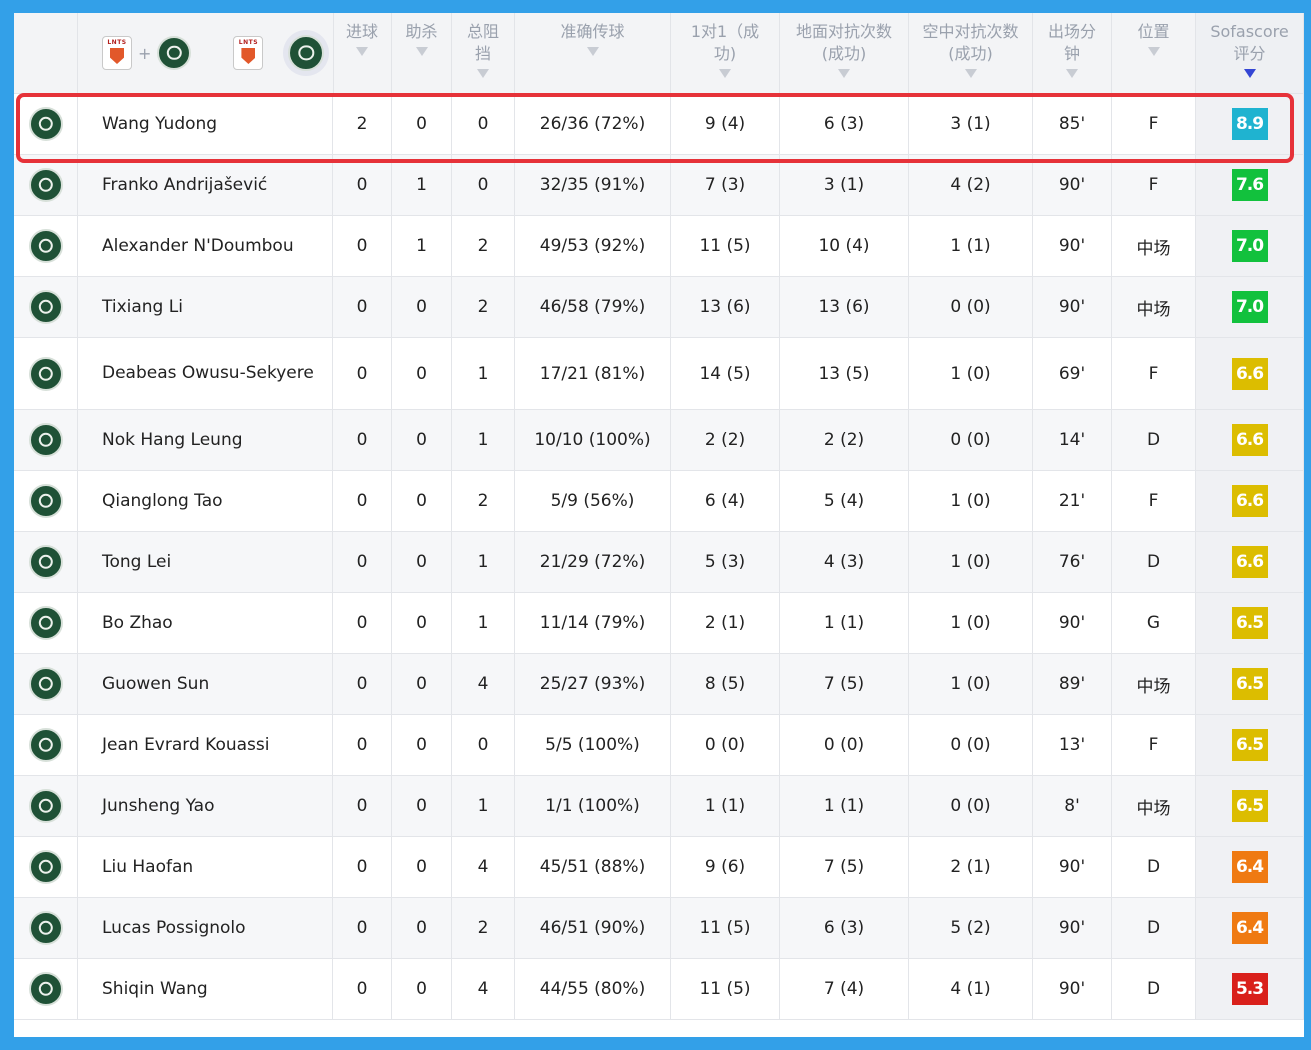  I want to click on header-assists-label: 助杀, so click(421, 31).